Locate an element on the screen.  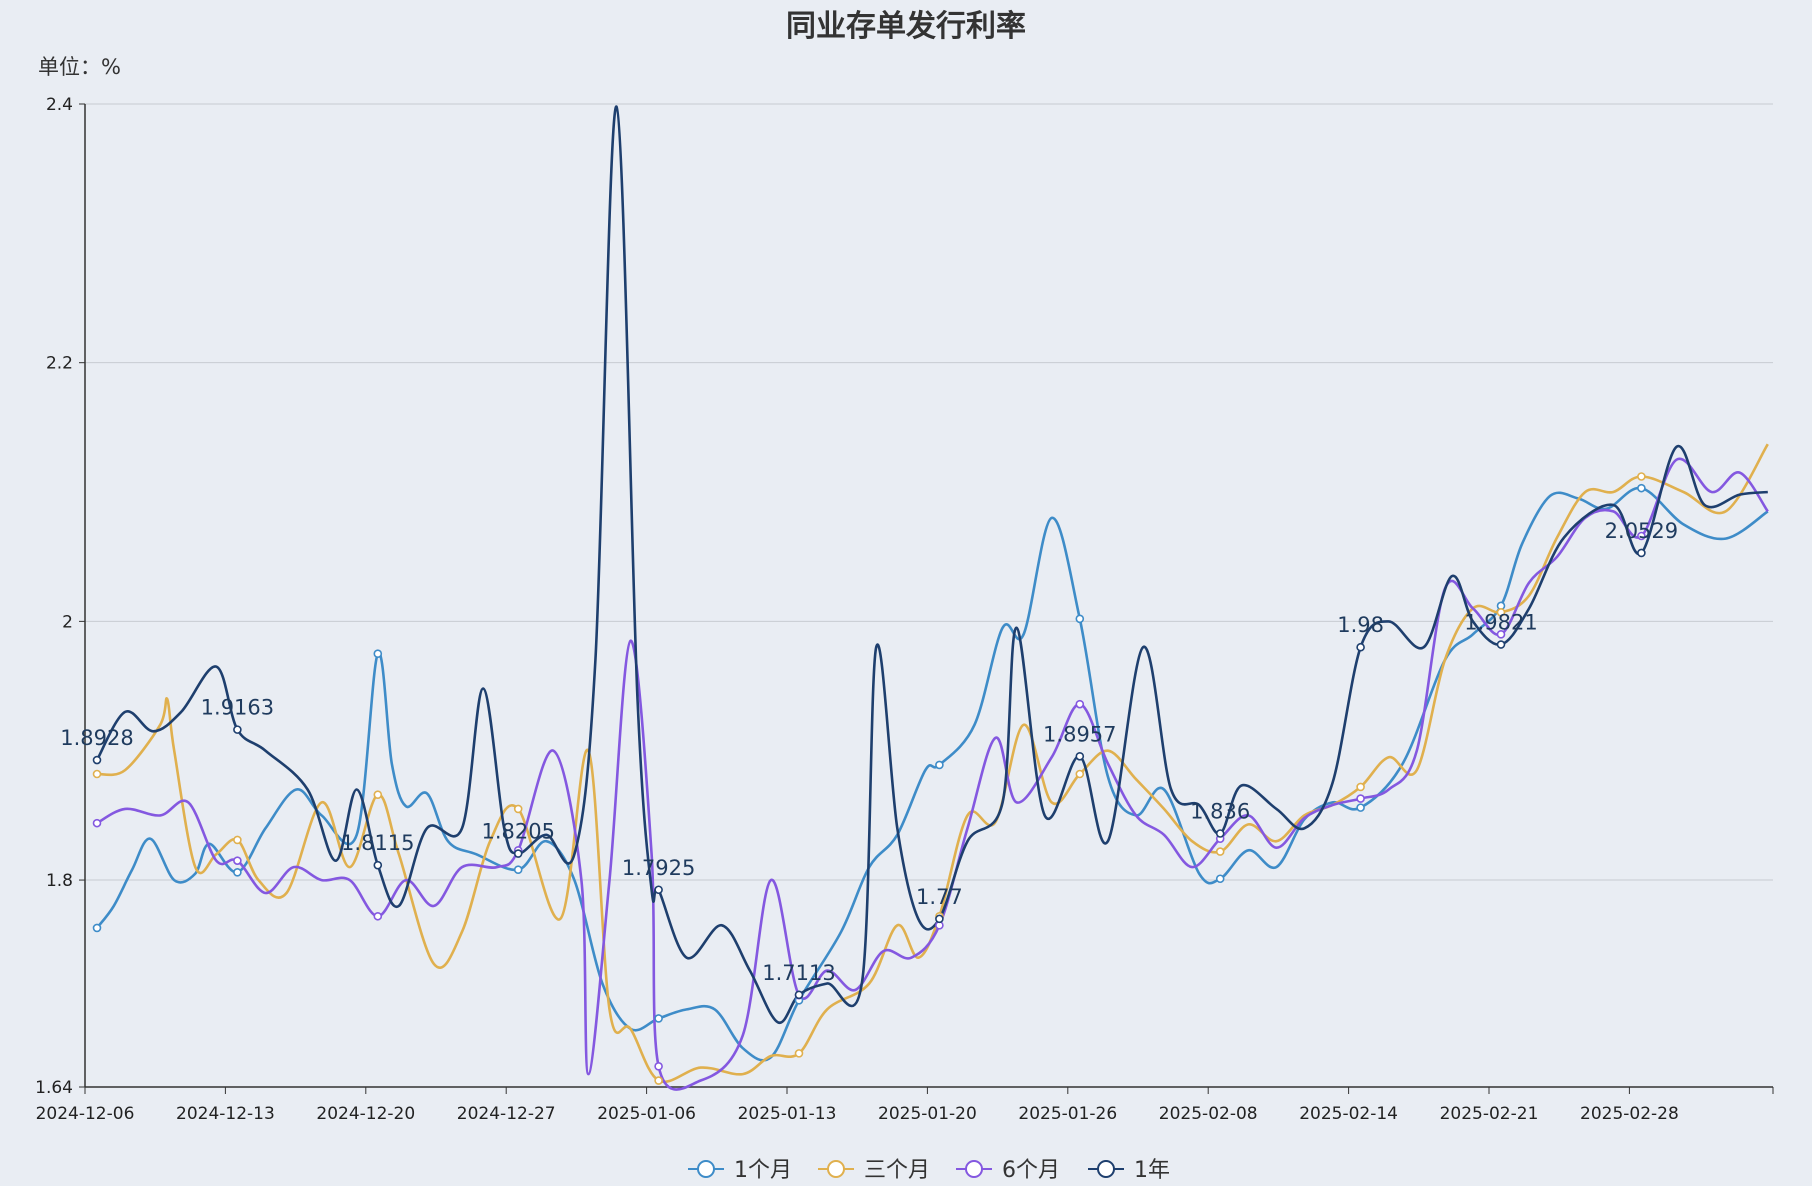
y-tick-label: 1.64 is located at coordinates (54, 1088).